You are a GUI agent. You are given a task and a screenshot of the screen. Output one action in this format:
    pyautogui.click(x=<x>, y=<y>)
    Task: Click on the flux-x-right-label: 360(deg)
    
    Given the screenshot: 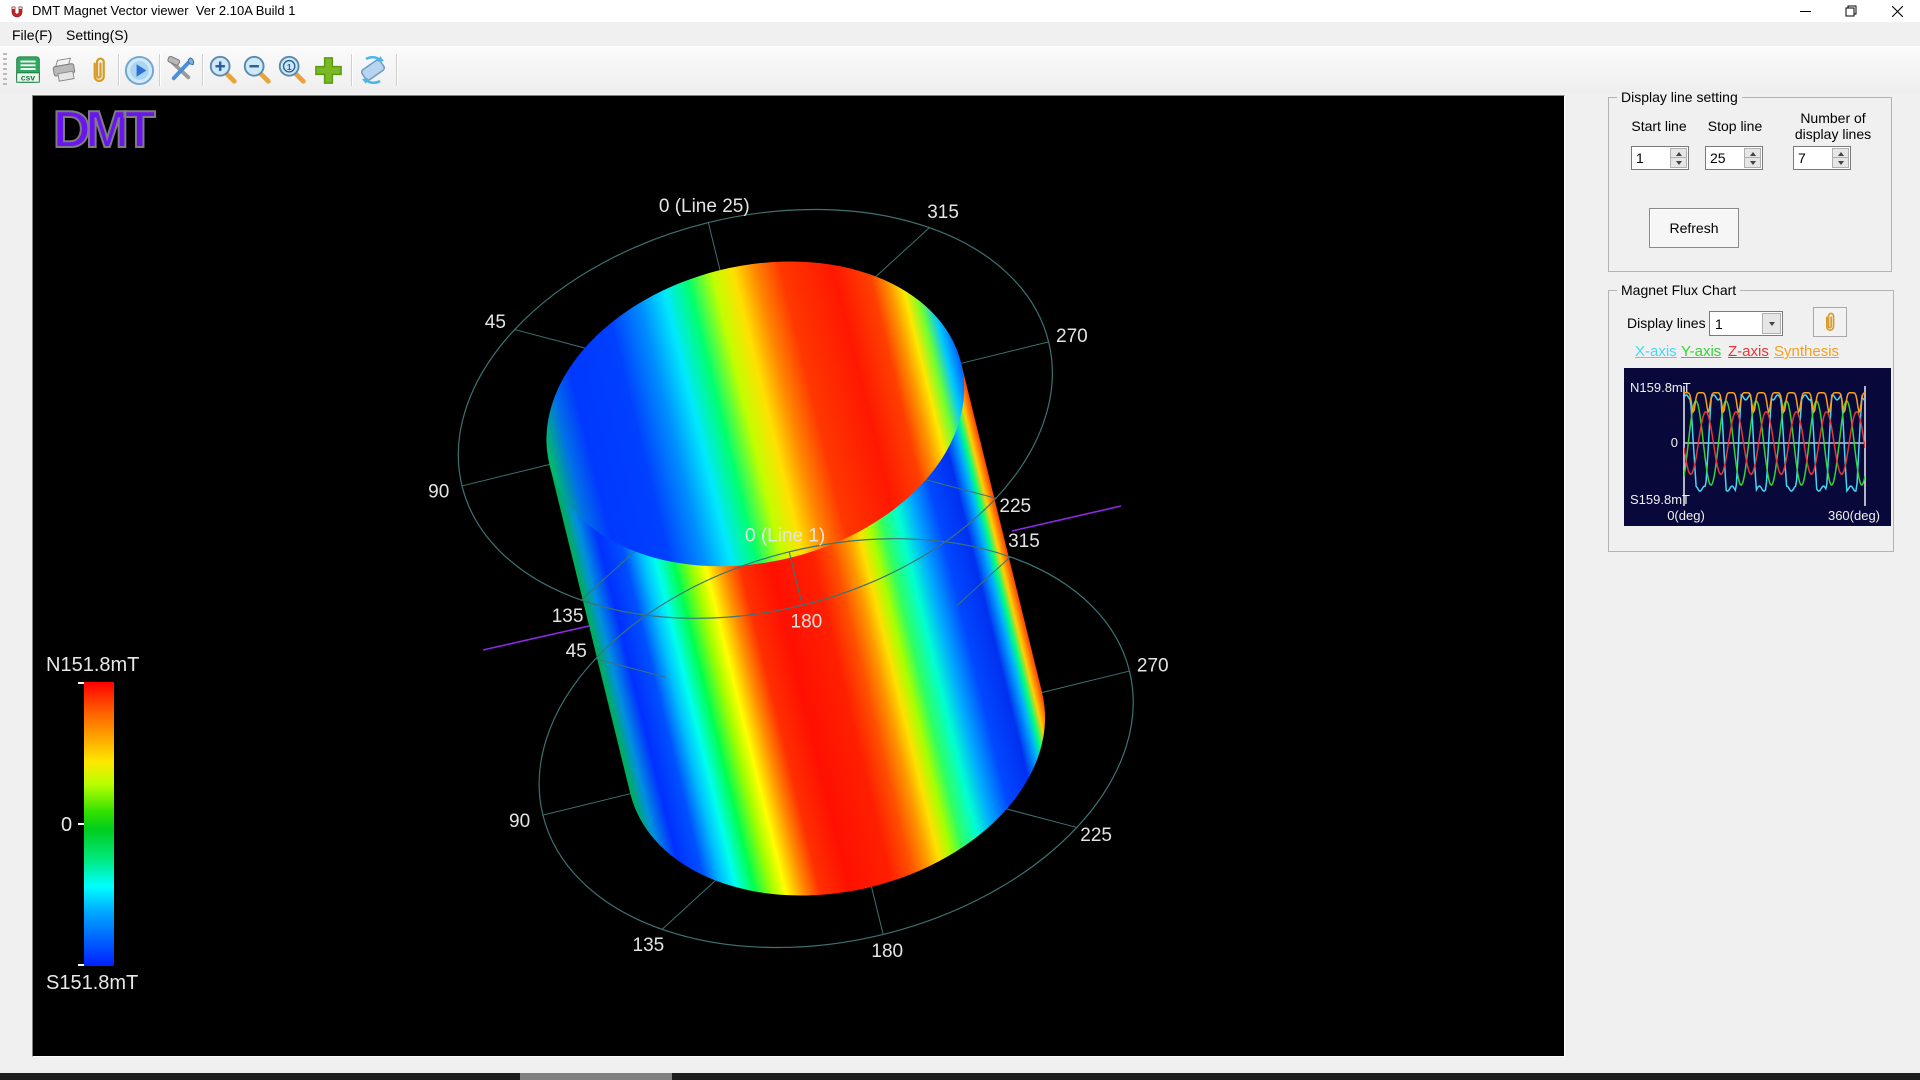 What is the action you would take?
    pyautogui.click(x=1854, y=515)
    